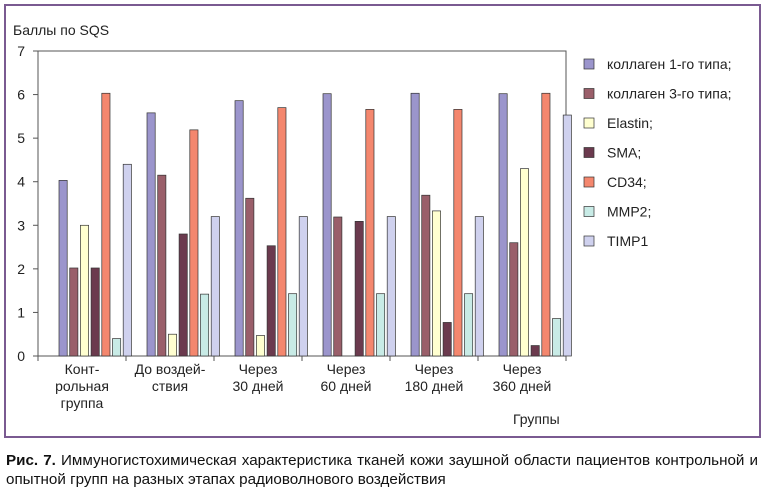 This screenshot has width=767, height=499. Describe the element at coordinates (627, 182) in the screenshot. I see `legend-label: CD34;` at that location.